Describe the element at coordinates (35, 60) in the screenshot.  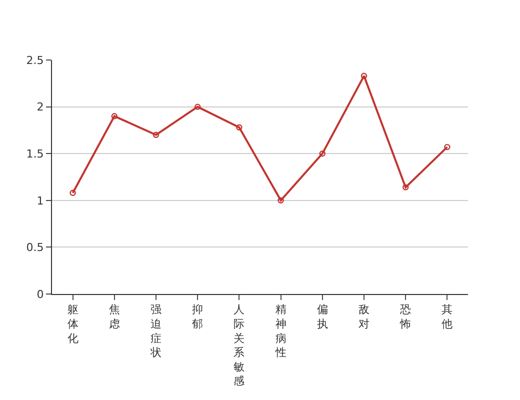
I see `y-tick-label: 2.5` at that location.